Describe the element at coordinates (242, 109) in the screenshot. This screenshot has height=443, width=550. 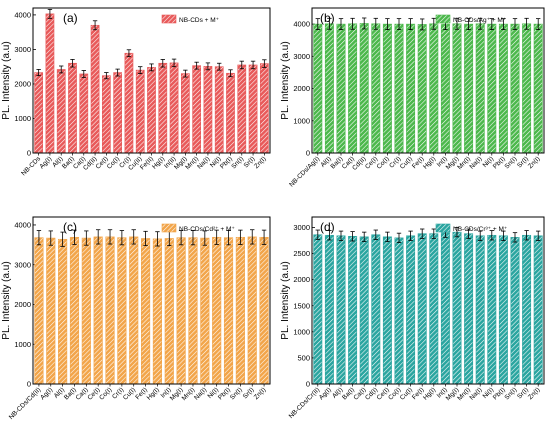
I see `bar-Sn(I)` at that location.